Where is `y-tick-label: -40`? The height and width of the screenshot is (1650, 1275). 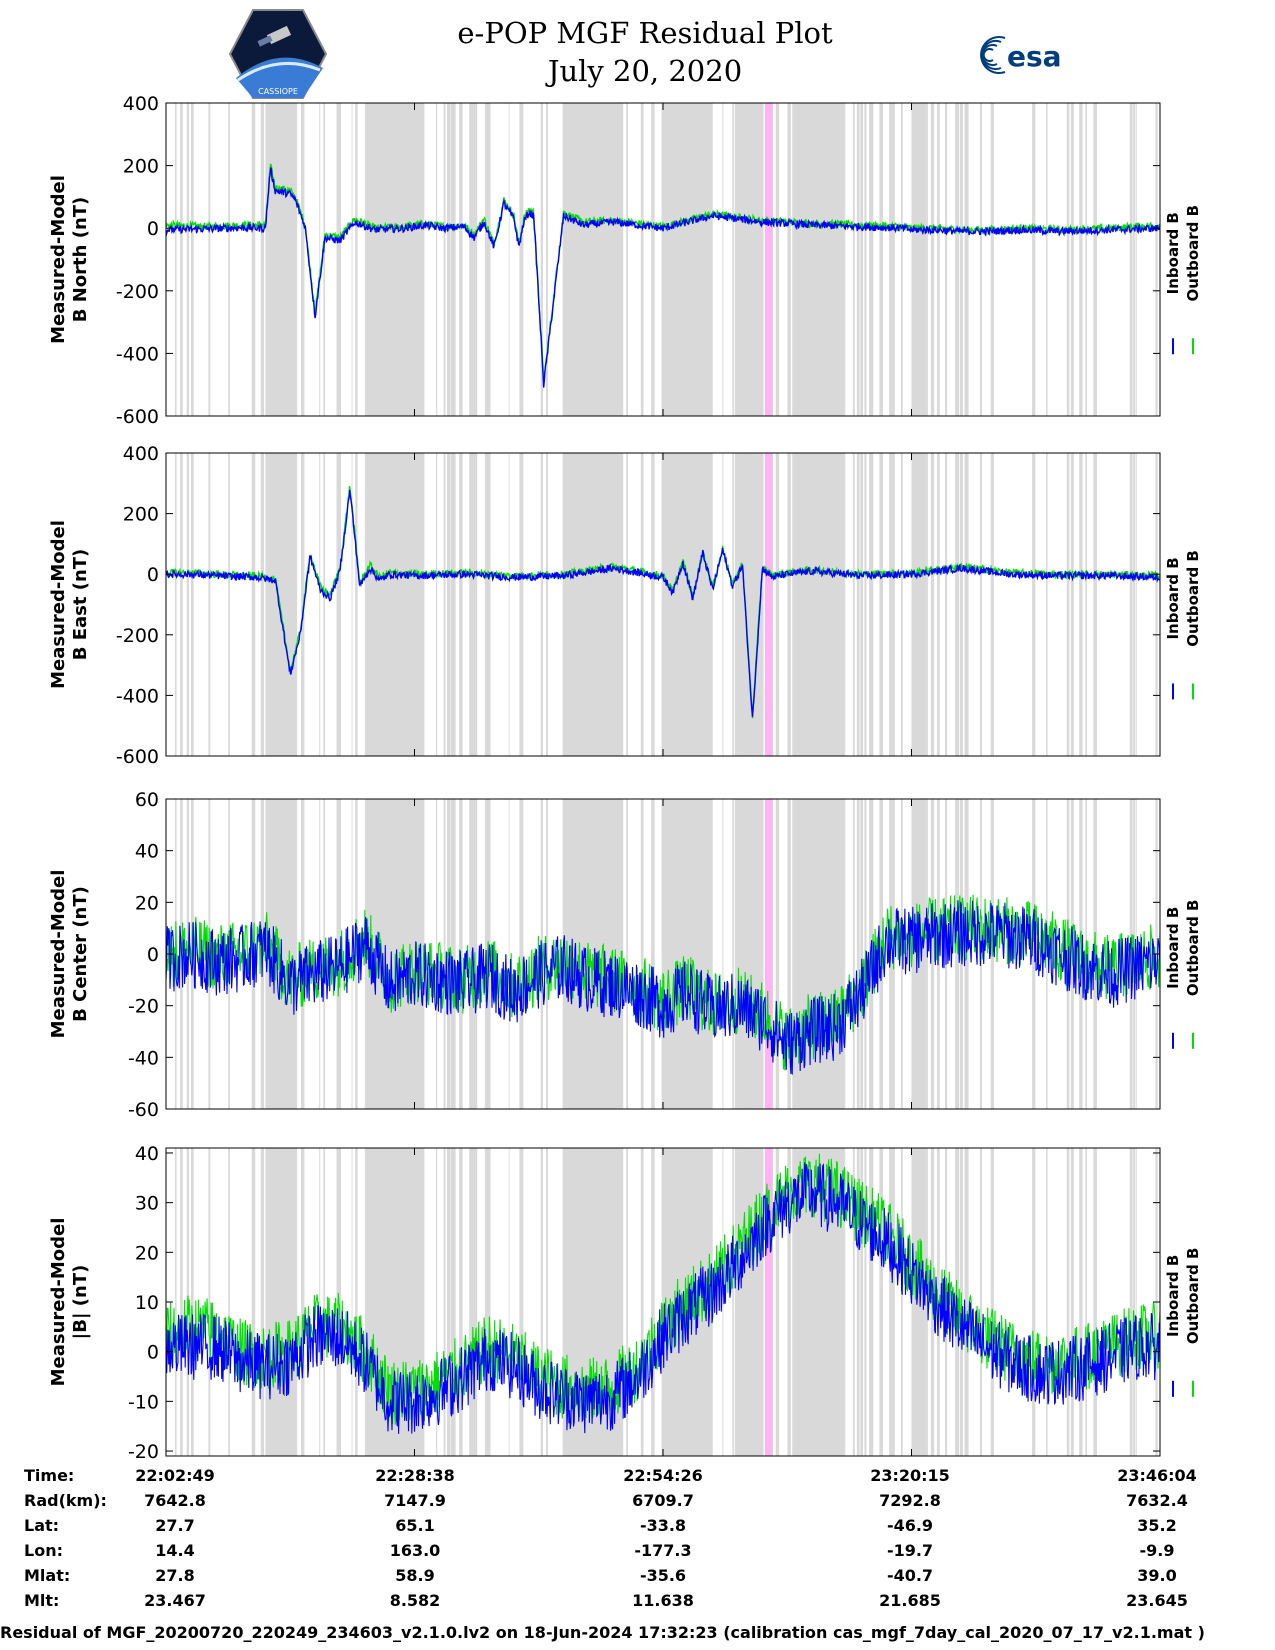 y-tick-label: -40 is located at coordinates (143, 1058).